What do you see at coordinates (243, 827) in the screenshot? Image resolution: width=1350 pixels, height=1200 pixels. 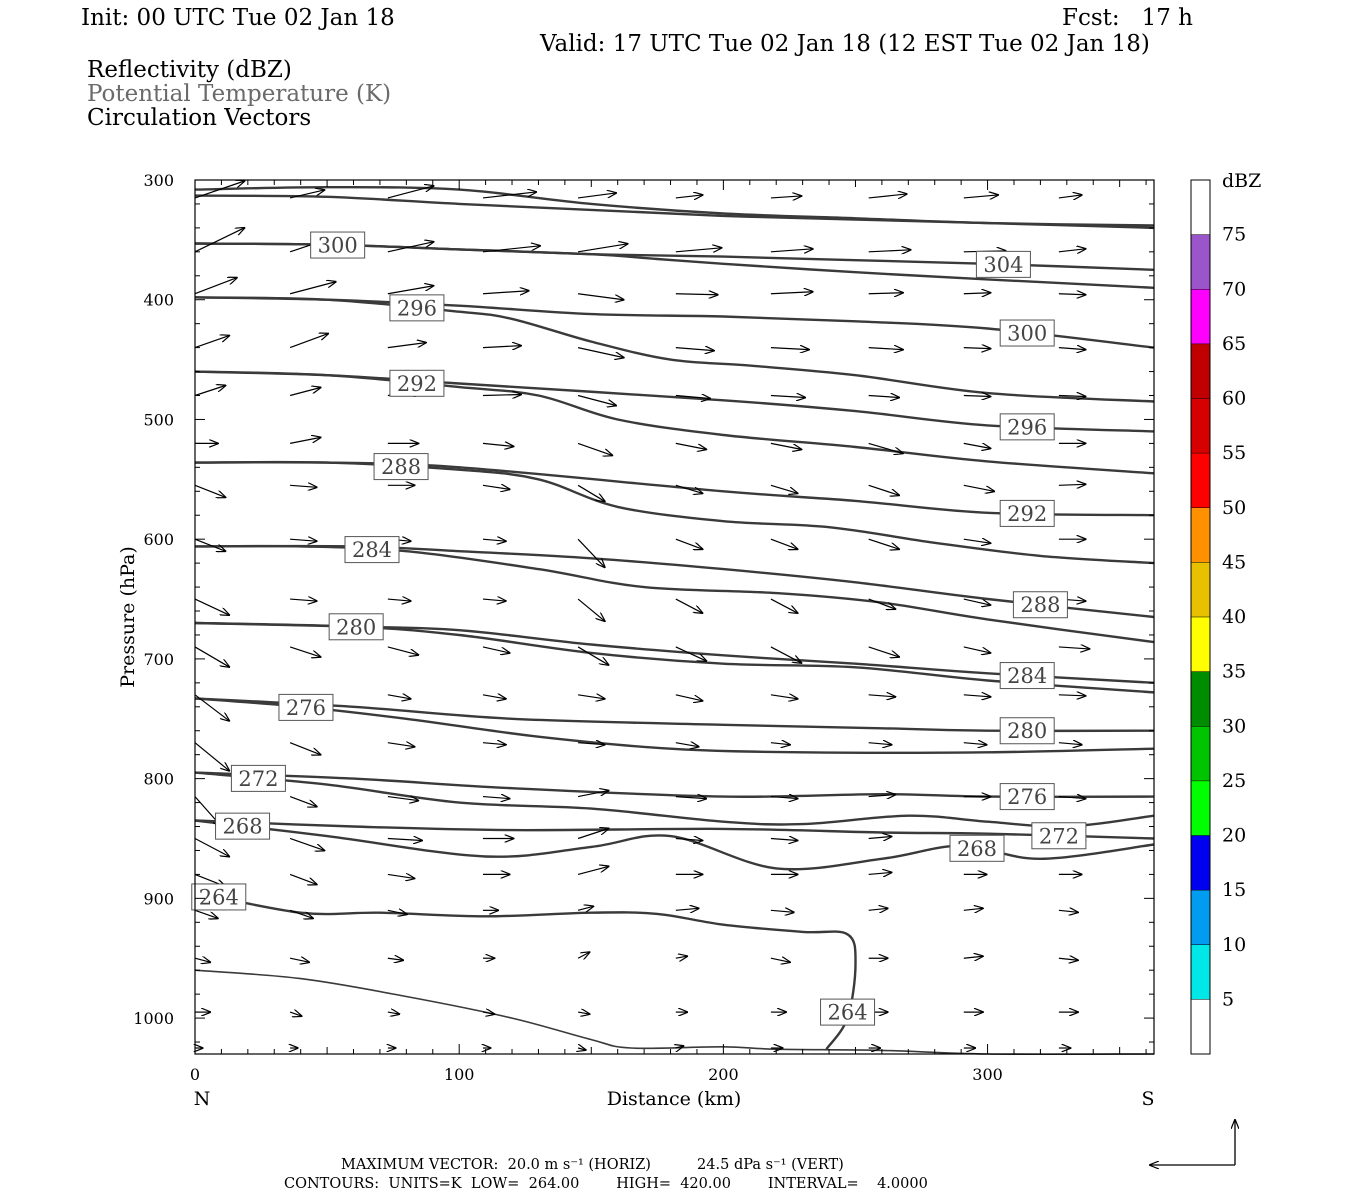 I see `contour-label: 268` at bounding box center [243, 827].